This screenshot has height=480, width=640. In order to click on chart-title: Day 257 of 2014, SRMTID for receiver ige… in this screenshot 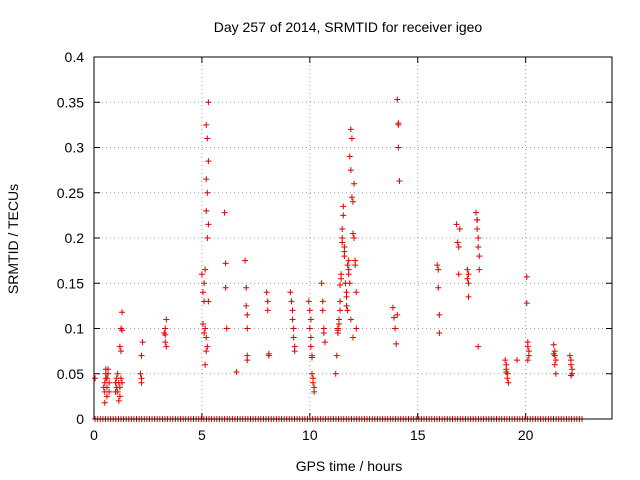, I will do `click(348, 27)`.